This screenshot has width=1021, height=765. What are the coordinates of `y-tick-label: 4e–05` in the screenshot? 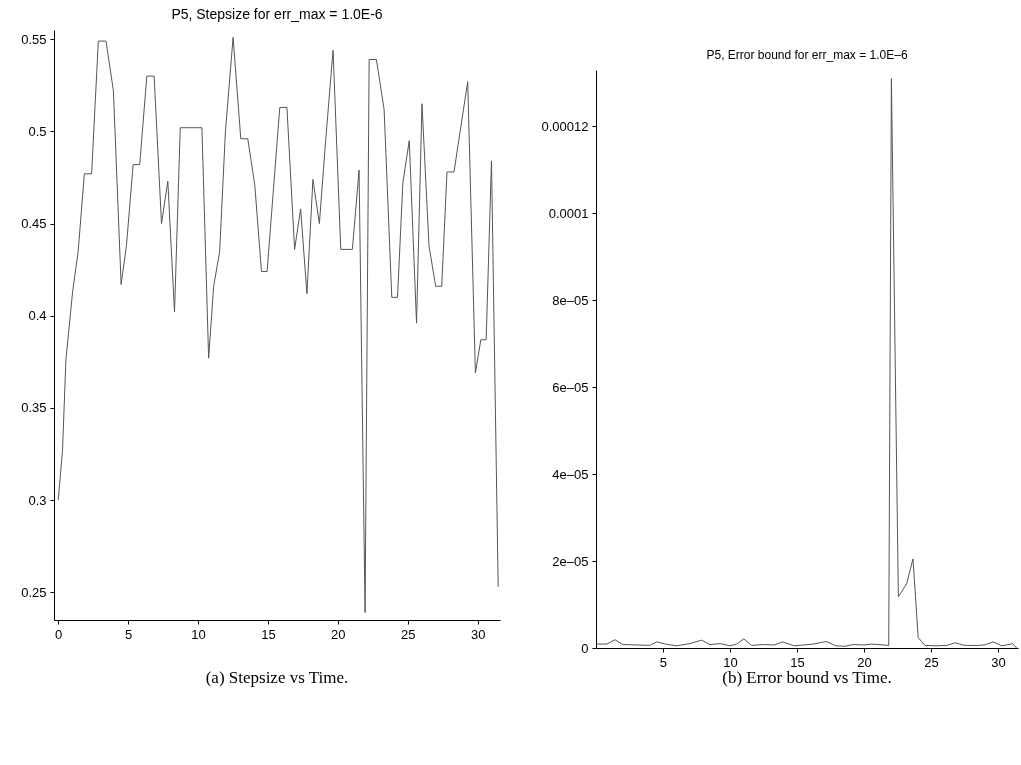 It's located at (570, 474).